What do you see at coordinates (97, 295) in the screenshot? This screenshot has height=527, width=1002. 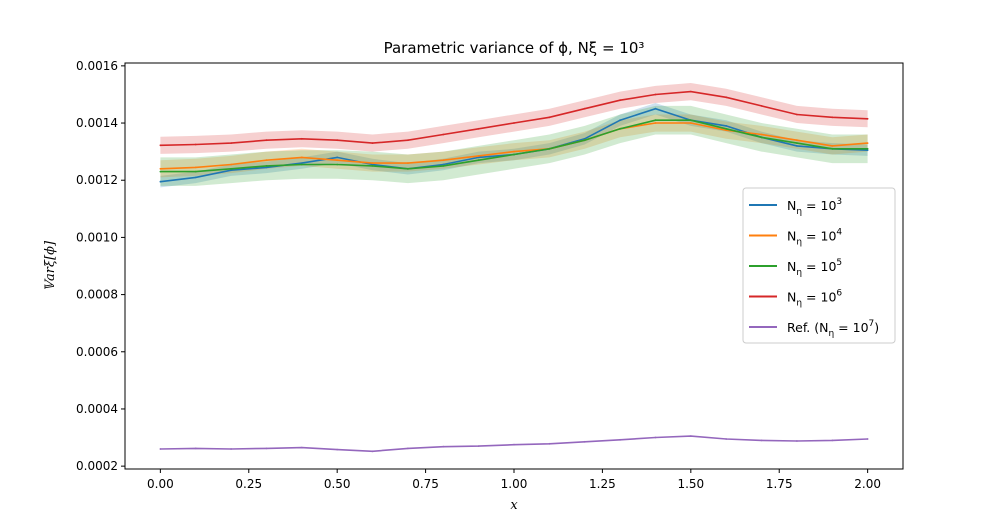 I see `y-tick-label: 0.0008` at bounding box center [97, 295].